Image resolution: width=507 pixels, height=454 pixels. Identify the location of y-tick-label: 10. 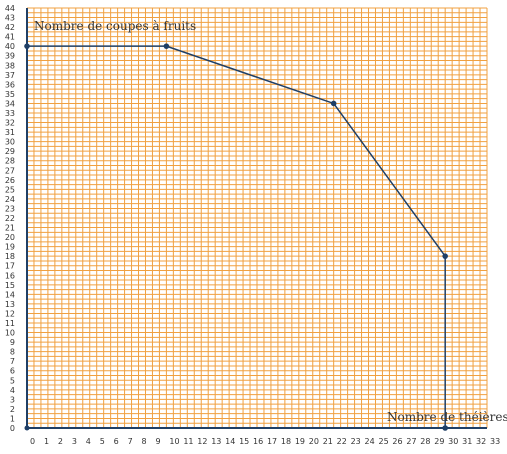
(10, 333).